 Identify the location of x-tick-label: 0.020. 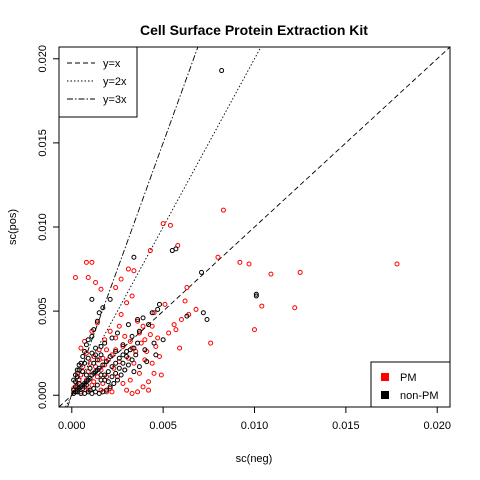
(437, 426).